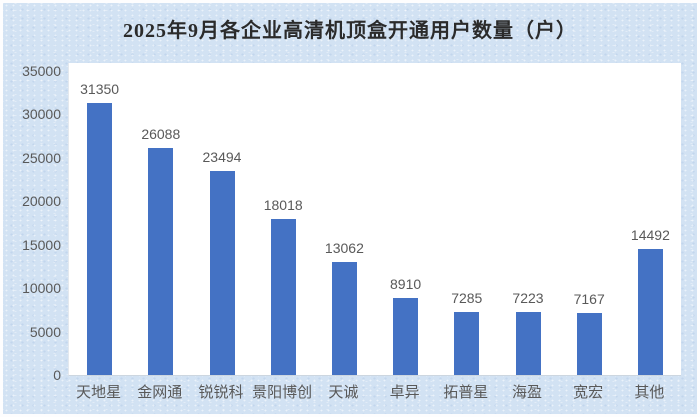 This screenshot has width=700, height=417. I want to click on bar-value-label: 26088, so click(161, 134).